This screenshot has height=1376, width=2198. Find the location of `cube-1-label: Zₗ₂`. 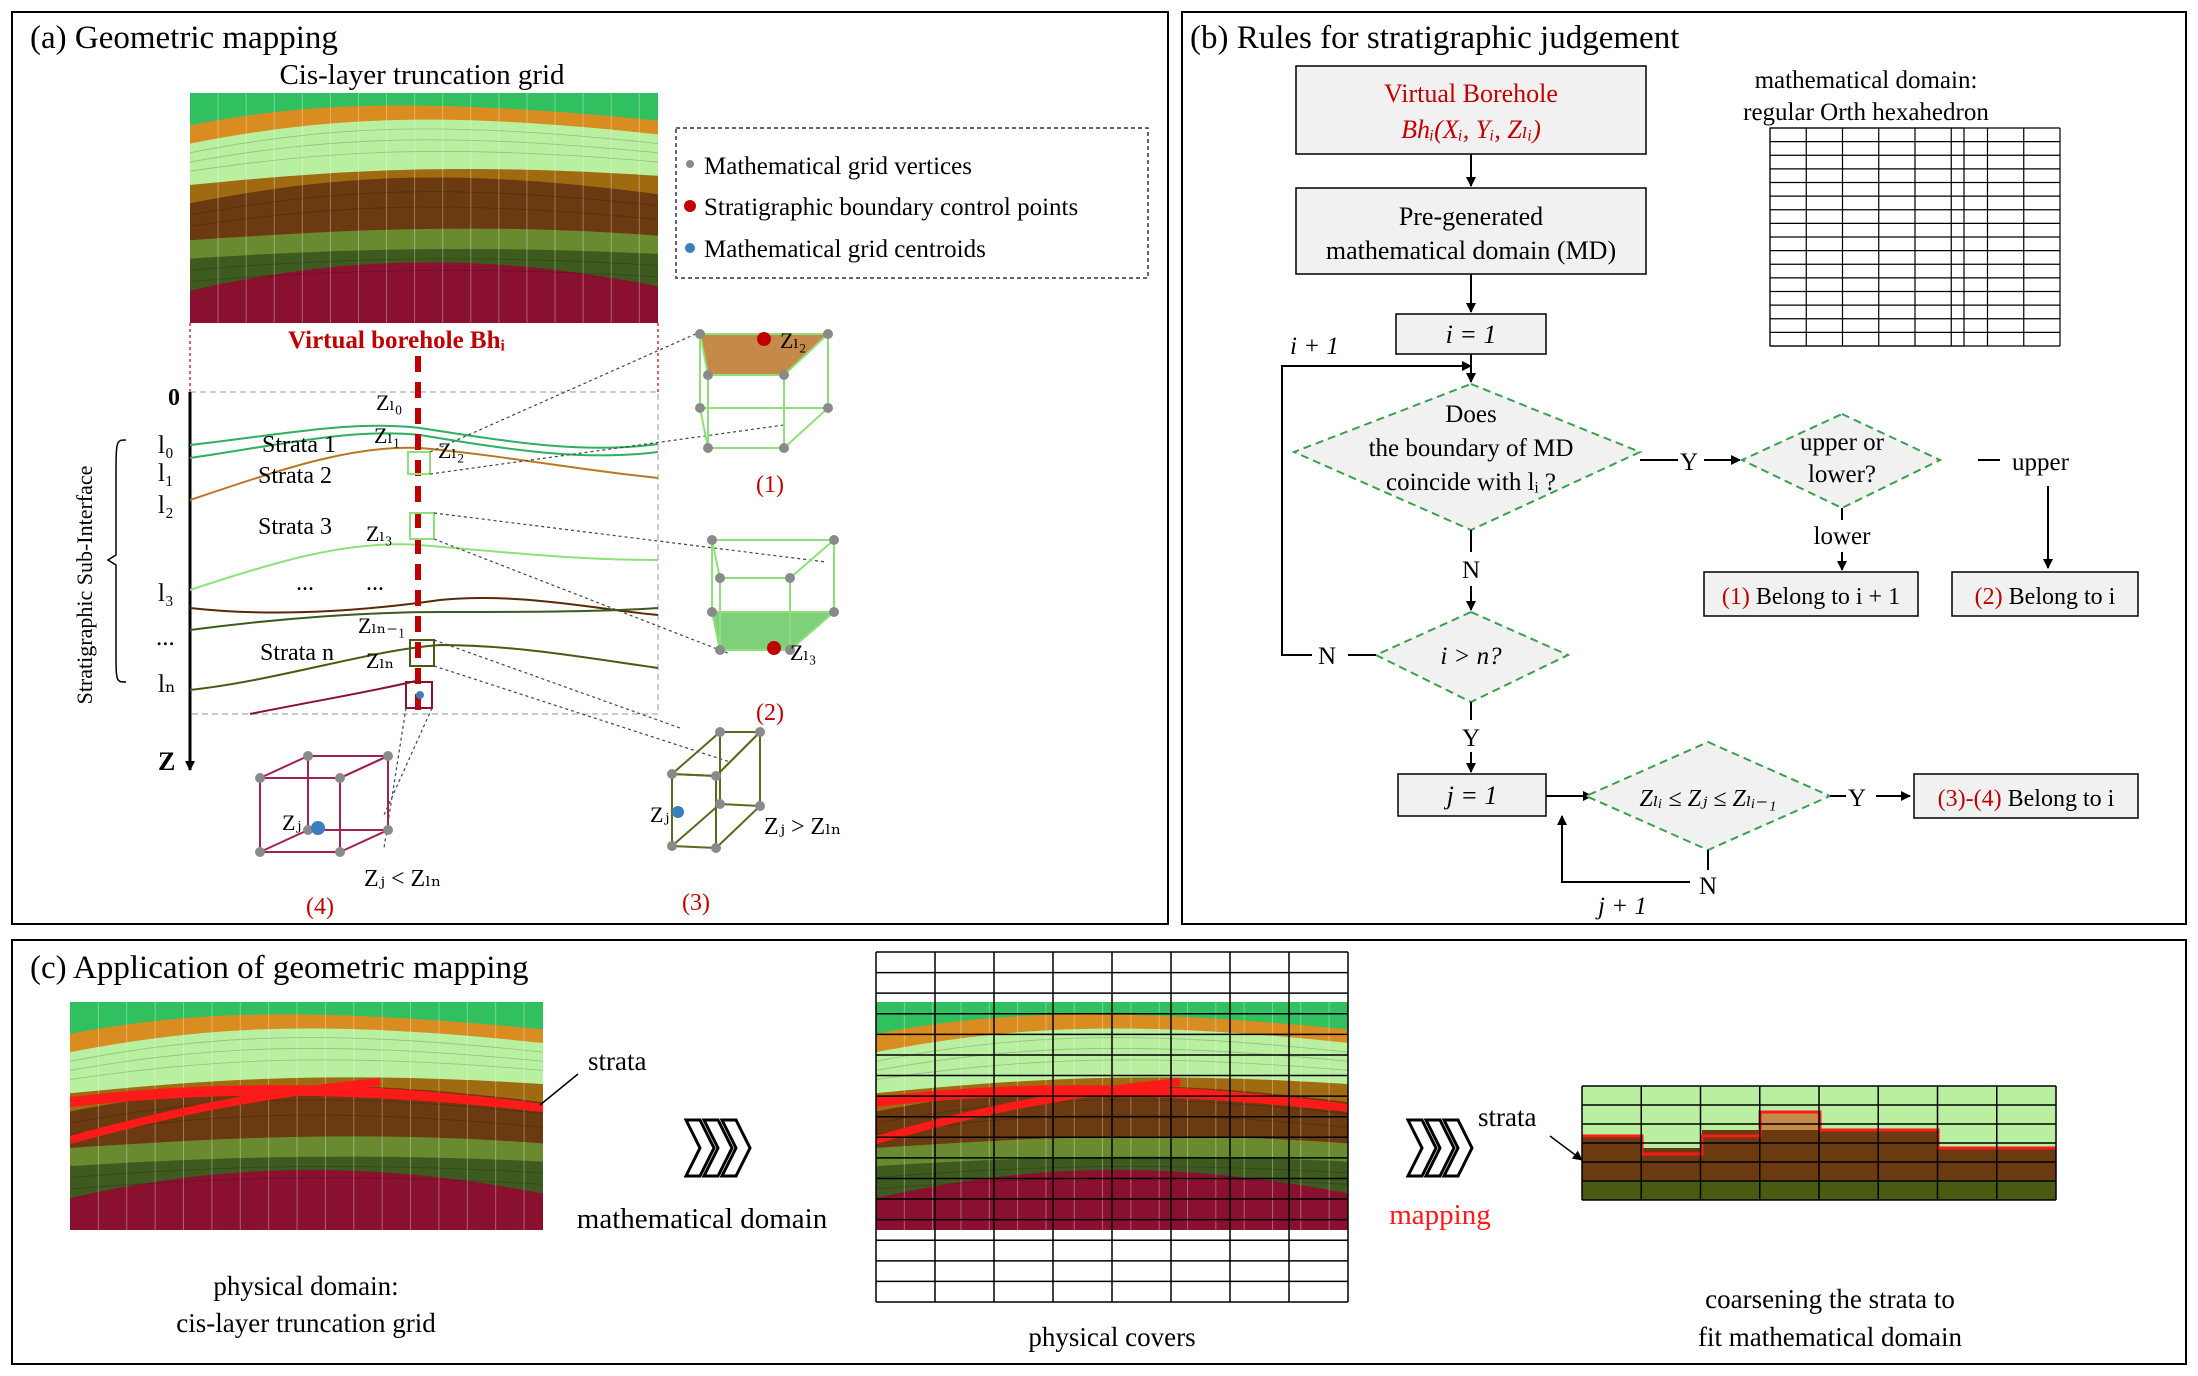

cube-1-label: Zₗ₂ is located at coordinates (793, 340).